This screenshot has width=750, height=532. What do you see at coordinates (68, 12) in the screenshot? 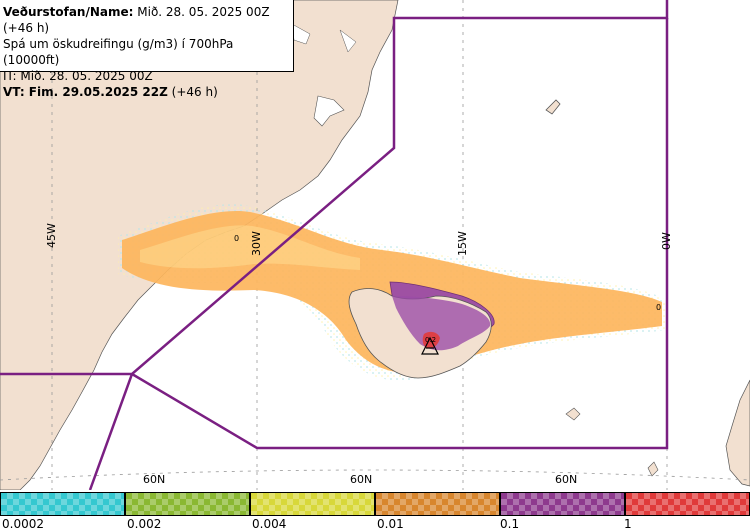
I see `header-agency: Veðurstofan/Name:` at bounding box center [68, 12].